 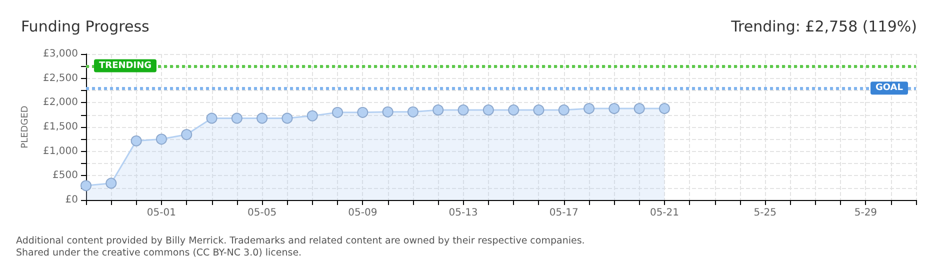 What do you see at coordinates (363, 213) in the screenshot?
I see `x-tick-label: 05-09` at bounding box center [363, 213].